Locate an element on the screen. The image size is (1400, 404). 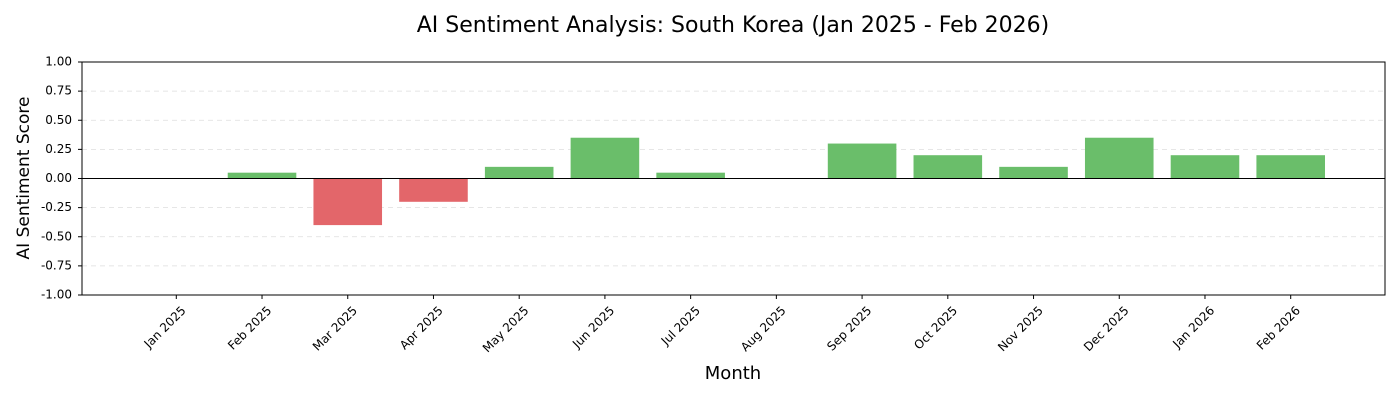
y-tick-label: -0.50 is located at coordinates (56, 236).